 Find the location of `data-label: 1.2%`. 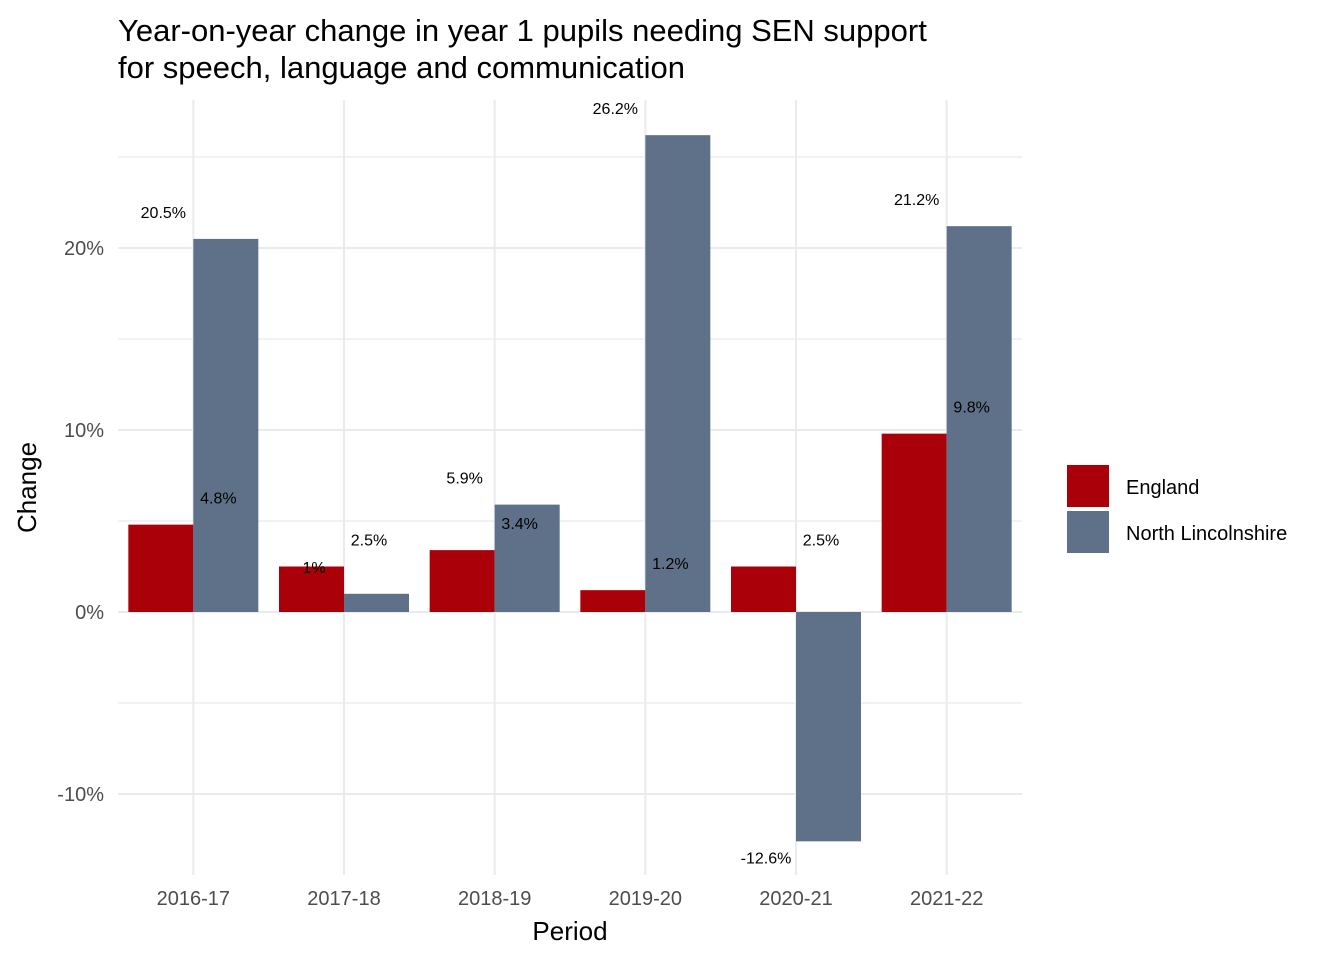

data-label: 1.2% is located at coordinates (670, 564).